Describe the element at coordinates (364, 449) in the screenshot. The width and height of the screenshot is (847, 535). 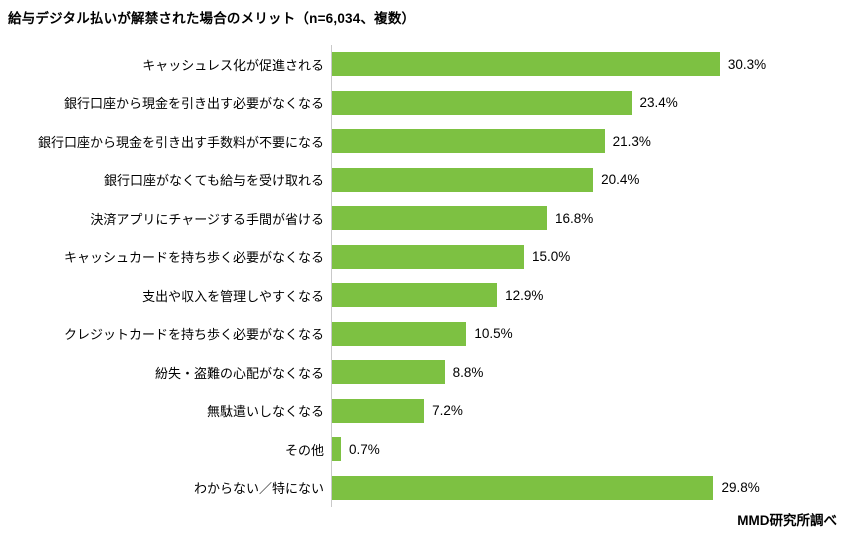
I see `bar-value: 0.7%` at that location.